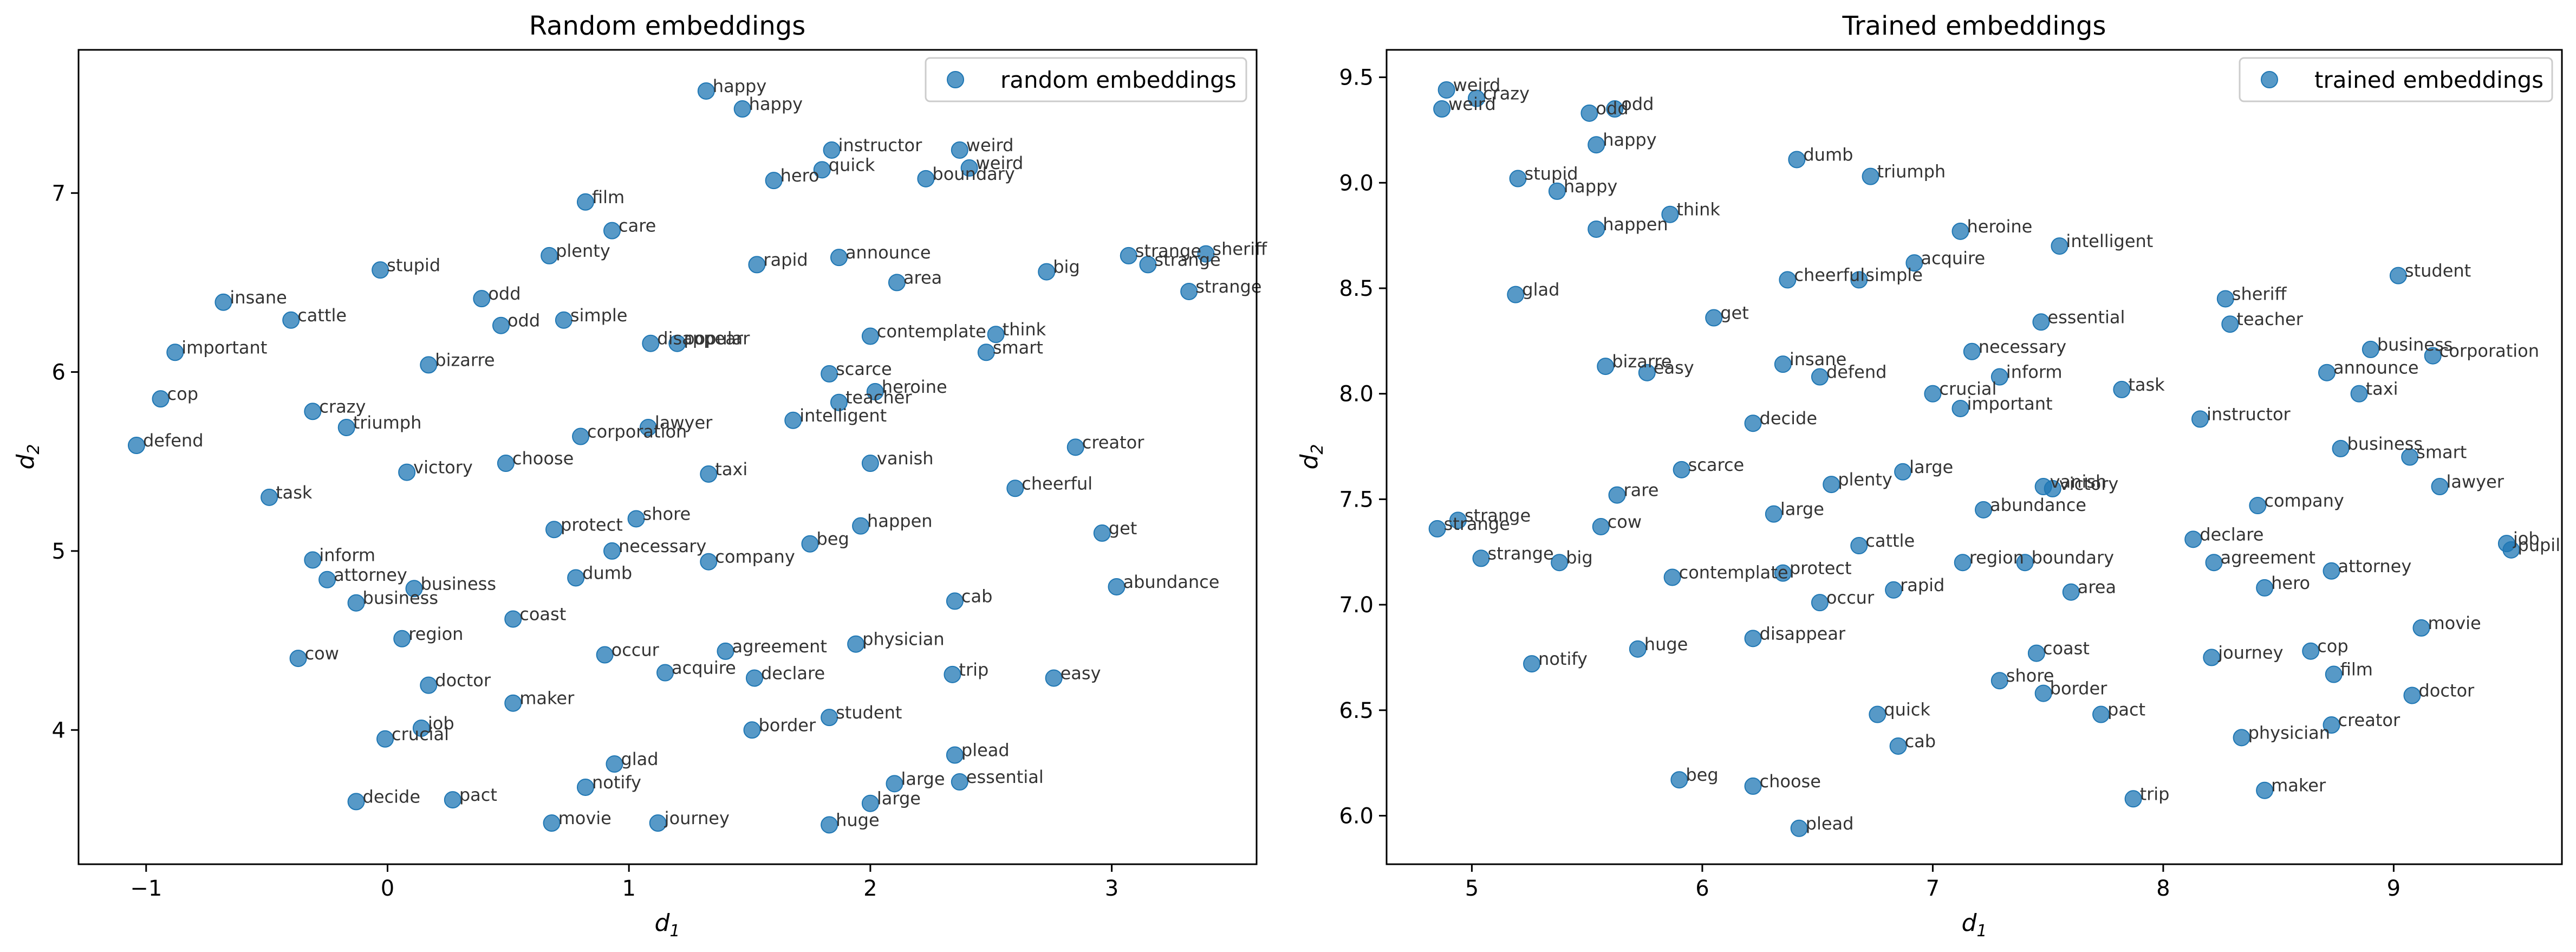  What do you see at coordinates (478, 795) in the screenshot?
I see `point-label: pact` at bounding box center [478, 795].